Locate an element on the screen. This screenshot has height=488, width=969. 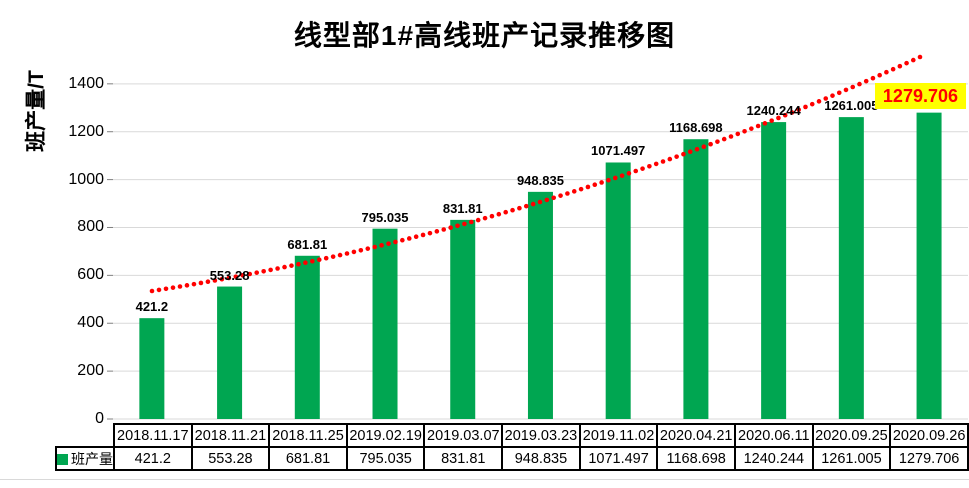
value-cell: 421.2 is located at coordinates (153, 458).